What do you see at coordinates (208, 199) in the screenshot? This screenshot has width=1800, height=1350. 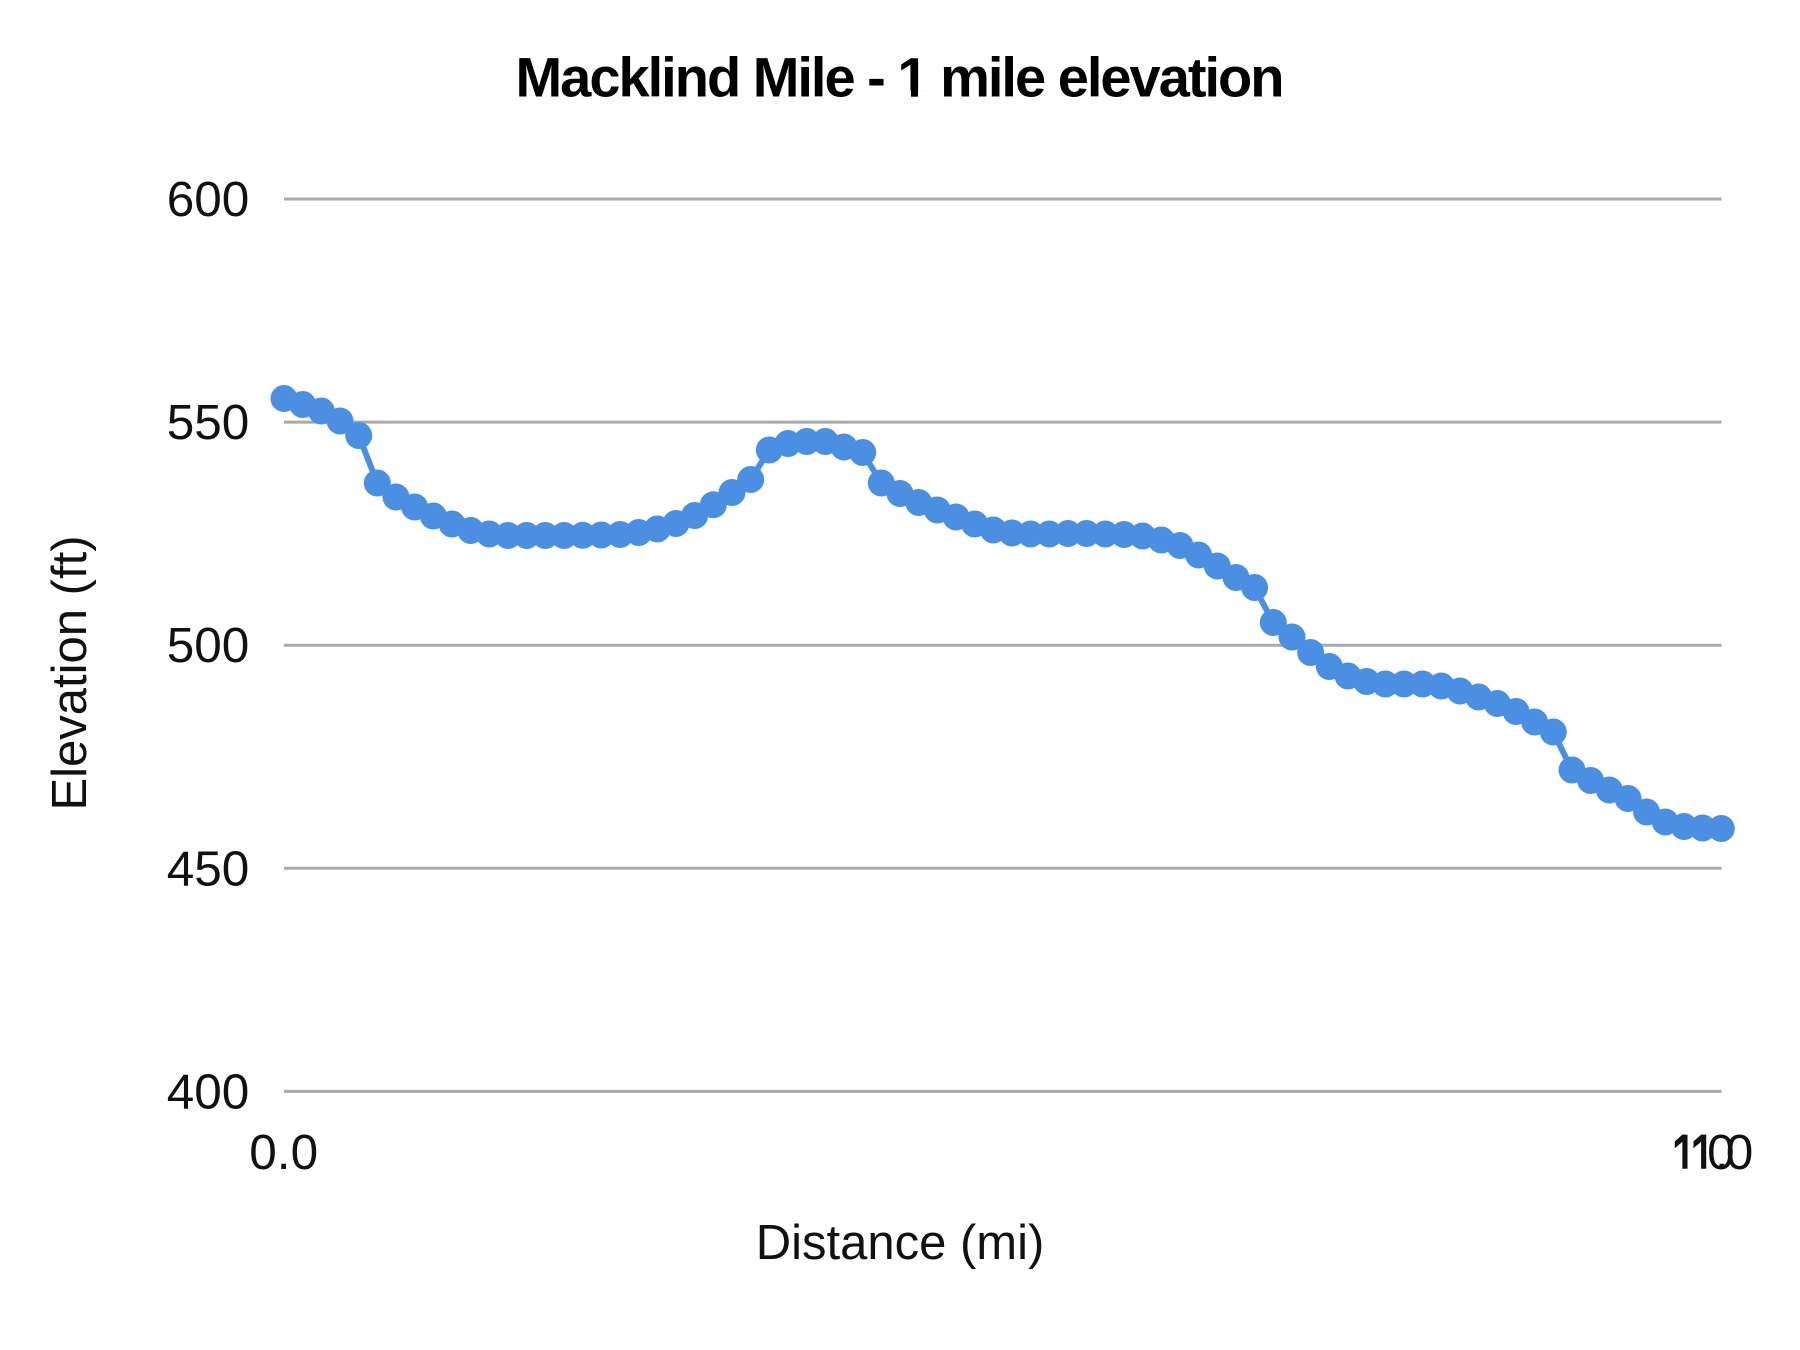 I see `svg-text: 600` at bounding box center [208, 199].